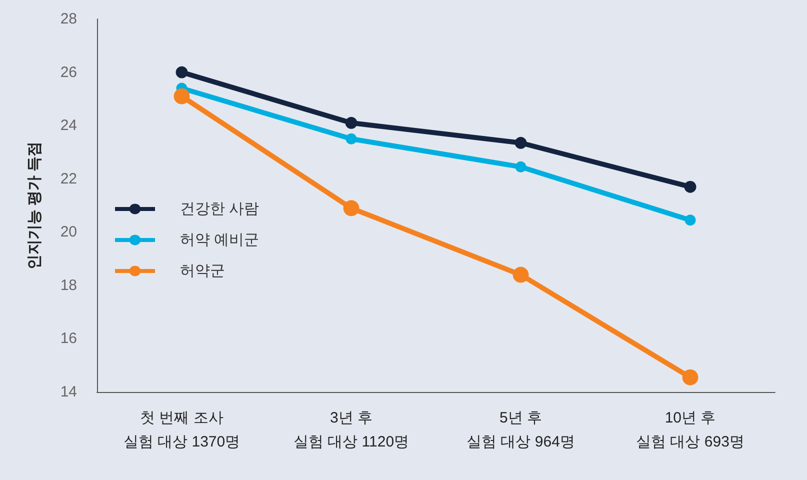  What do you see at coordinates (520, 430) in the screenshot?
I see `x-tick-label: 5년 후 실험 대상 964명` at bounding box center [520, 430].